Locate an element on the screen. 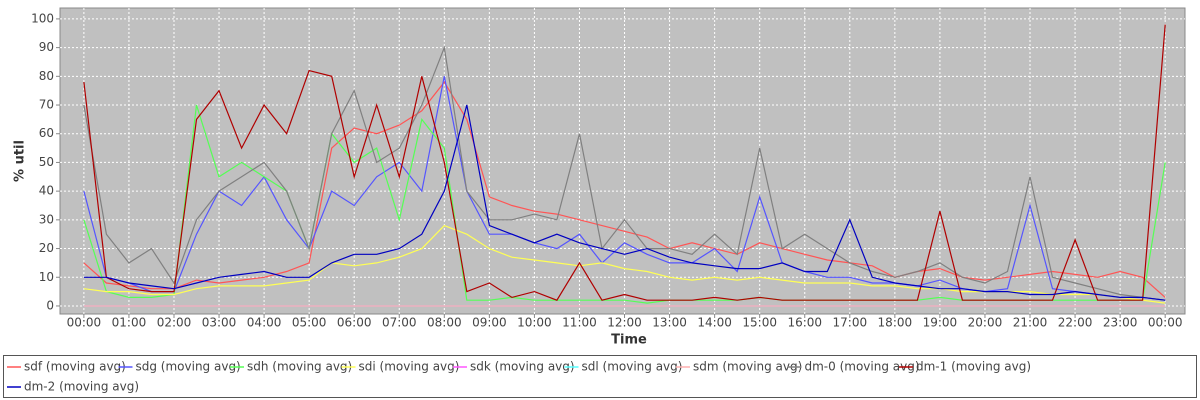  y-tick-label: 40 is located at coordinates (46, 191).